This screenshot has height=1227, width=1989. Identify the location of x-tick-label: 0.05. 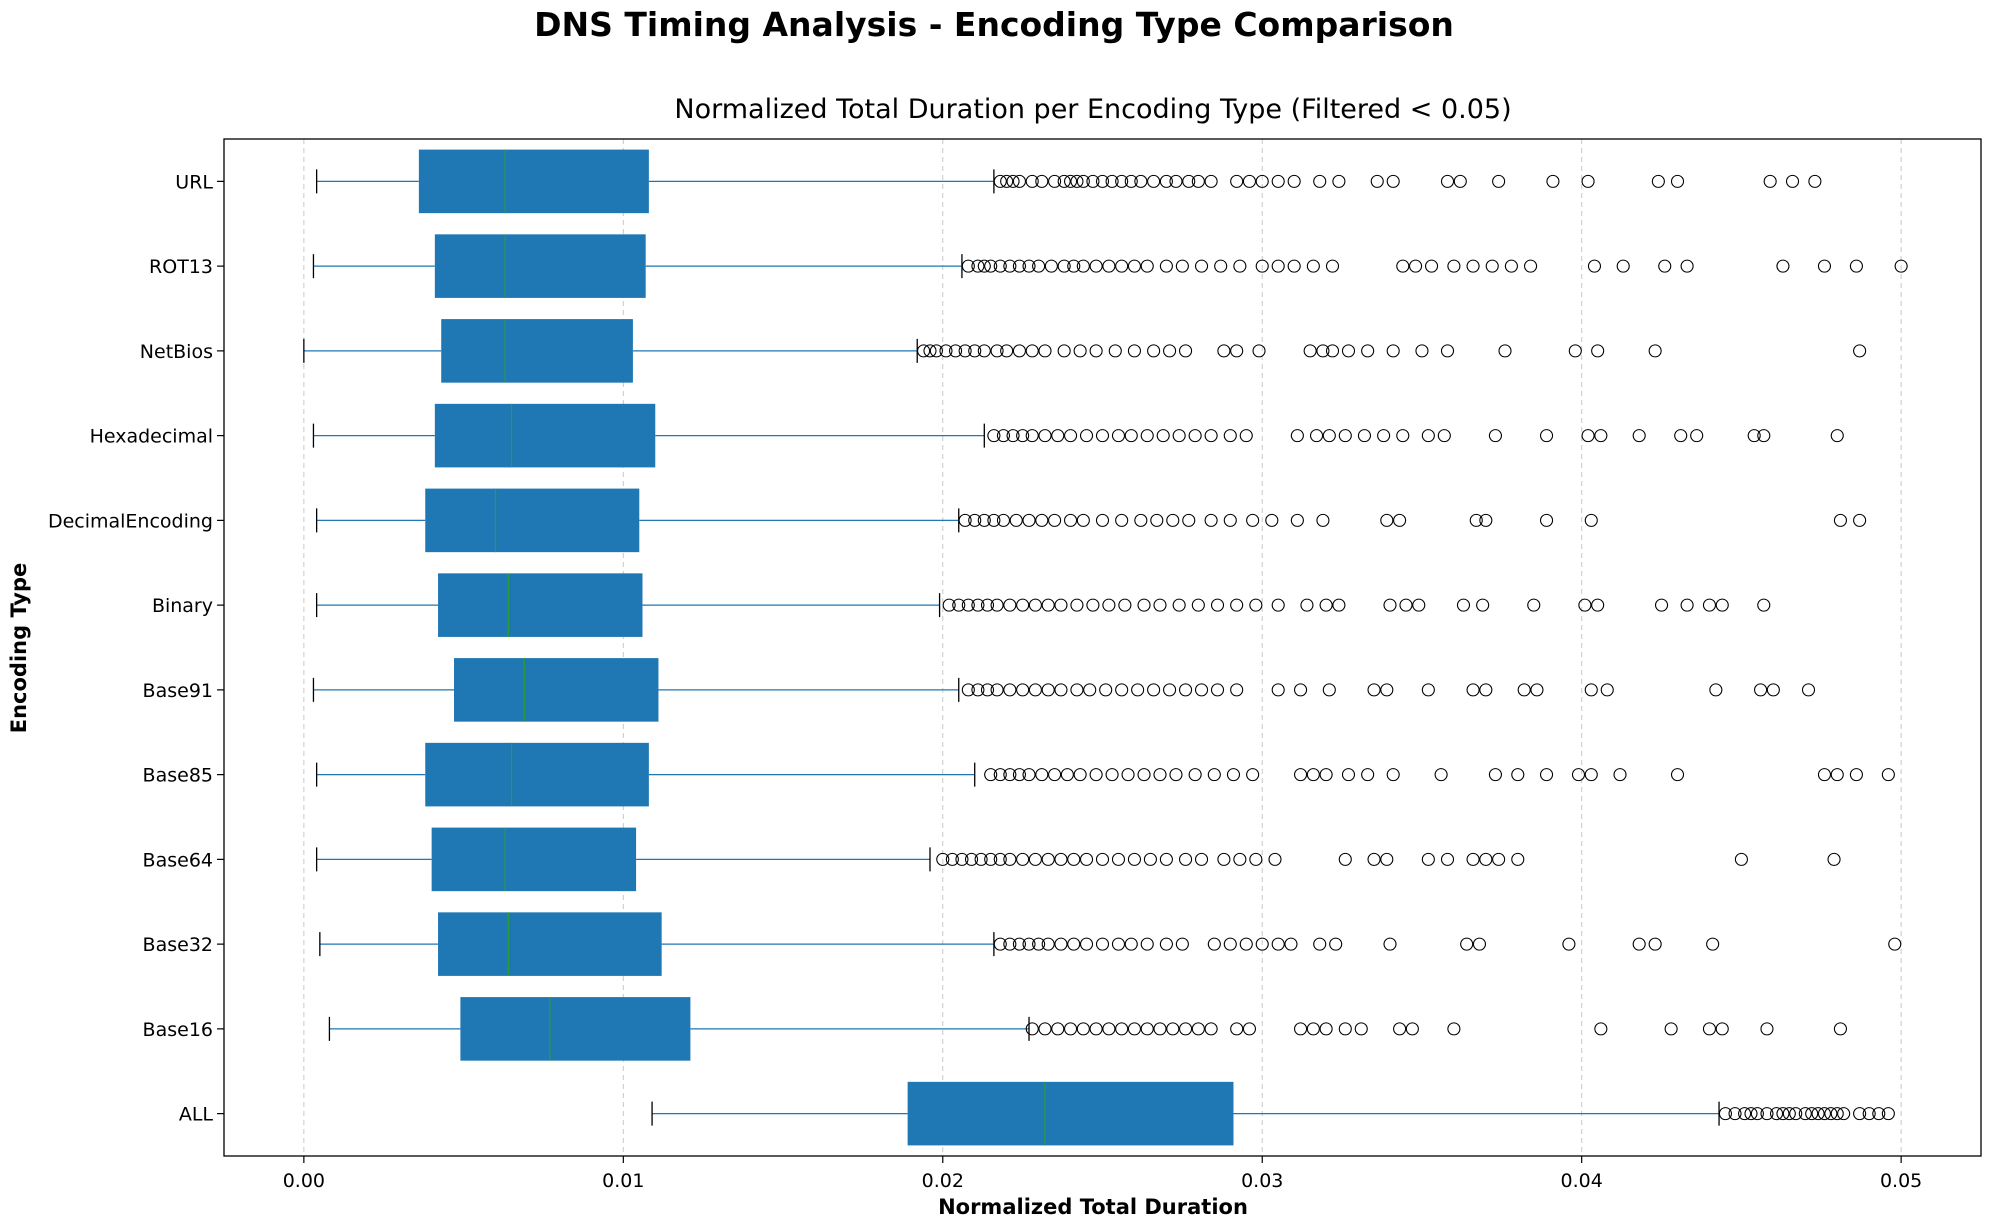
(1901, 1181).